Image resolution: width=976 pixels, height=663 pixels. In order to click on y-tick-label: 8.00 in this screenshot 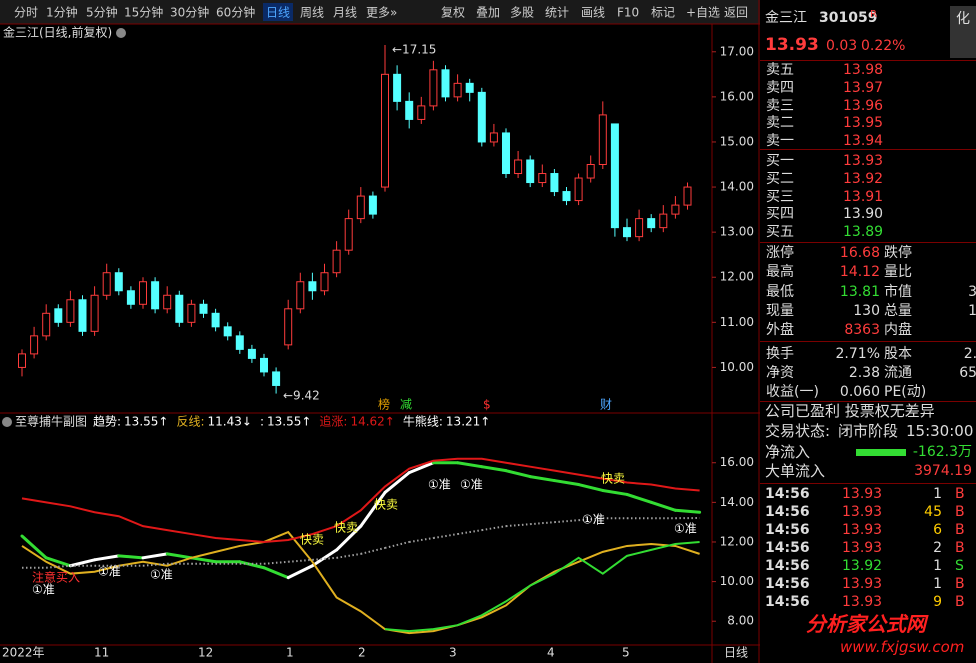, I will do `click(740, 621)`.